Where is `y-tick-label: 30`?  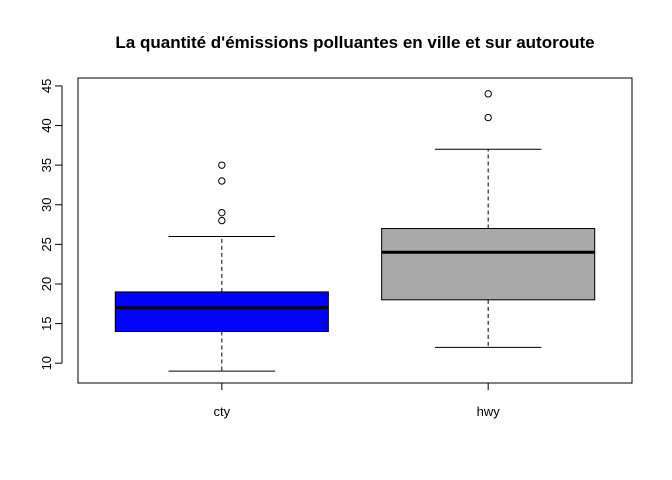 y-tick-label: 30 is located at coordinates (46, 205).